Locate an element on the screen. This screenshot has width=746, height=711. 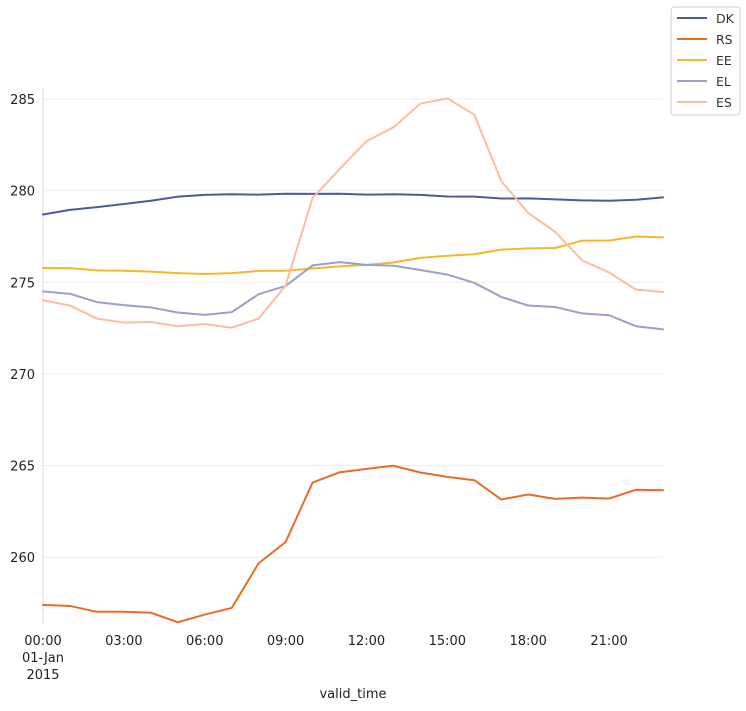
y-tick-label: 260 is located at coordinates (22, 558).